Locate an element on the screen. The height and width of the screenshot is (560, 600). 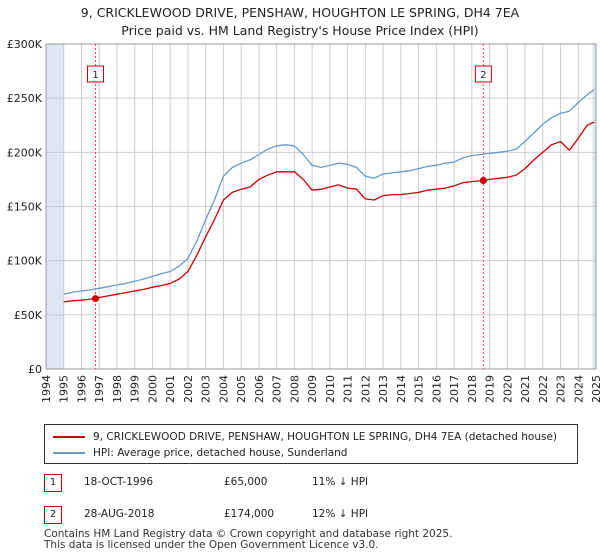
sale-hpi-delta: 12% ↓ HPI is located at coordinates (340, 514).